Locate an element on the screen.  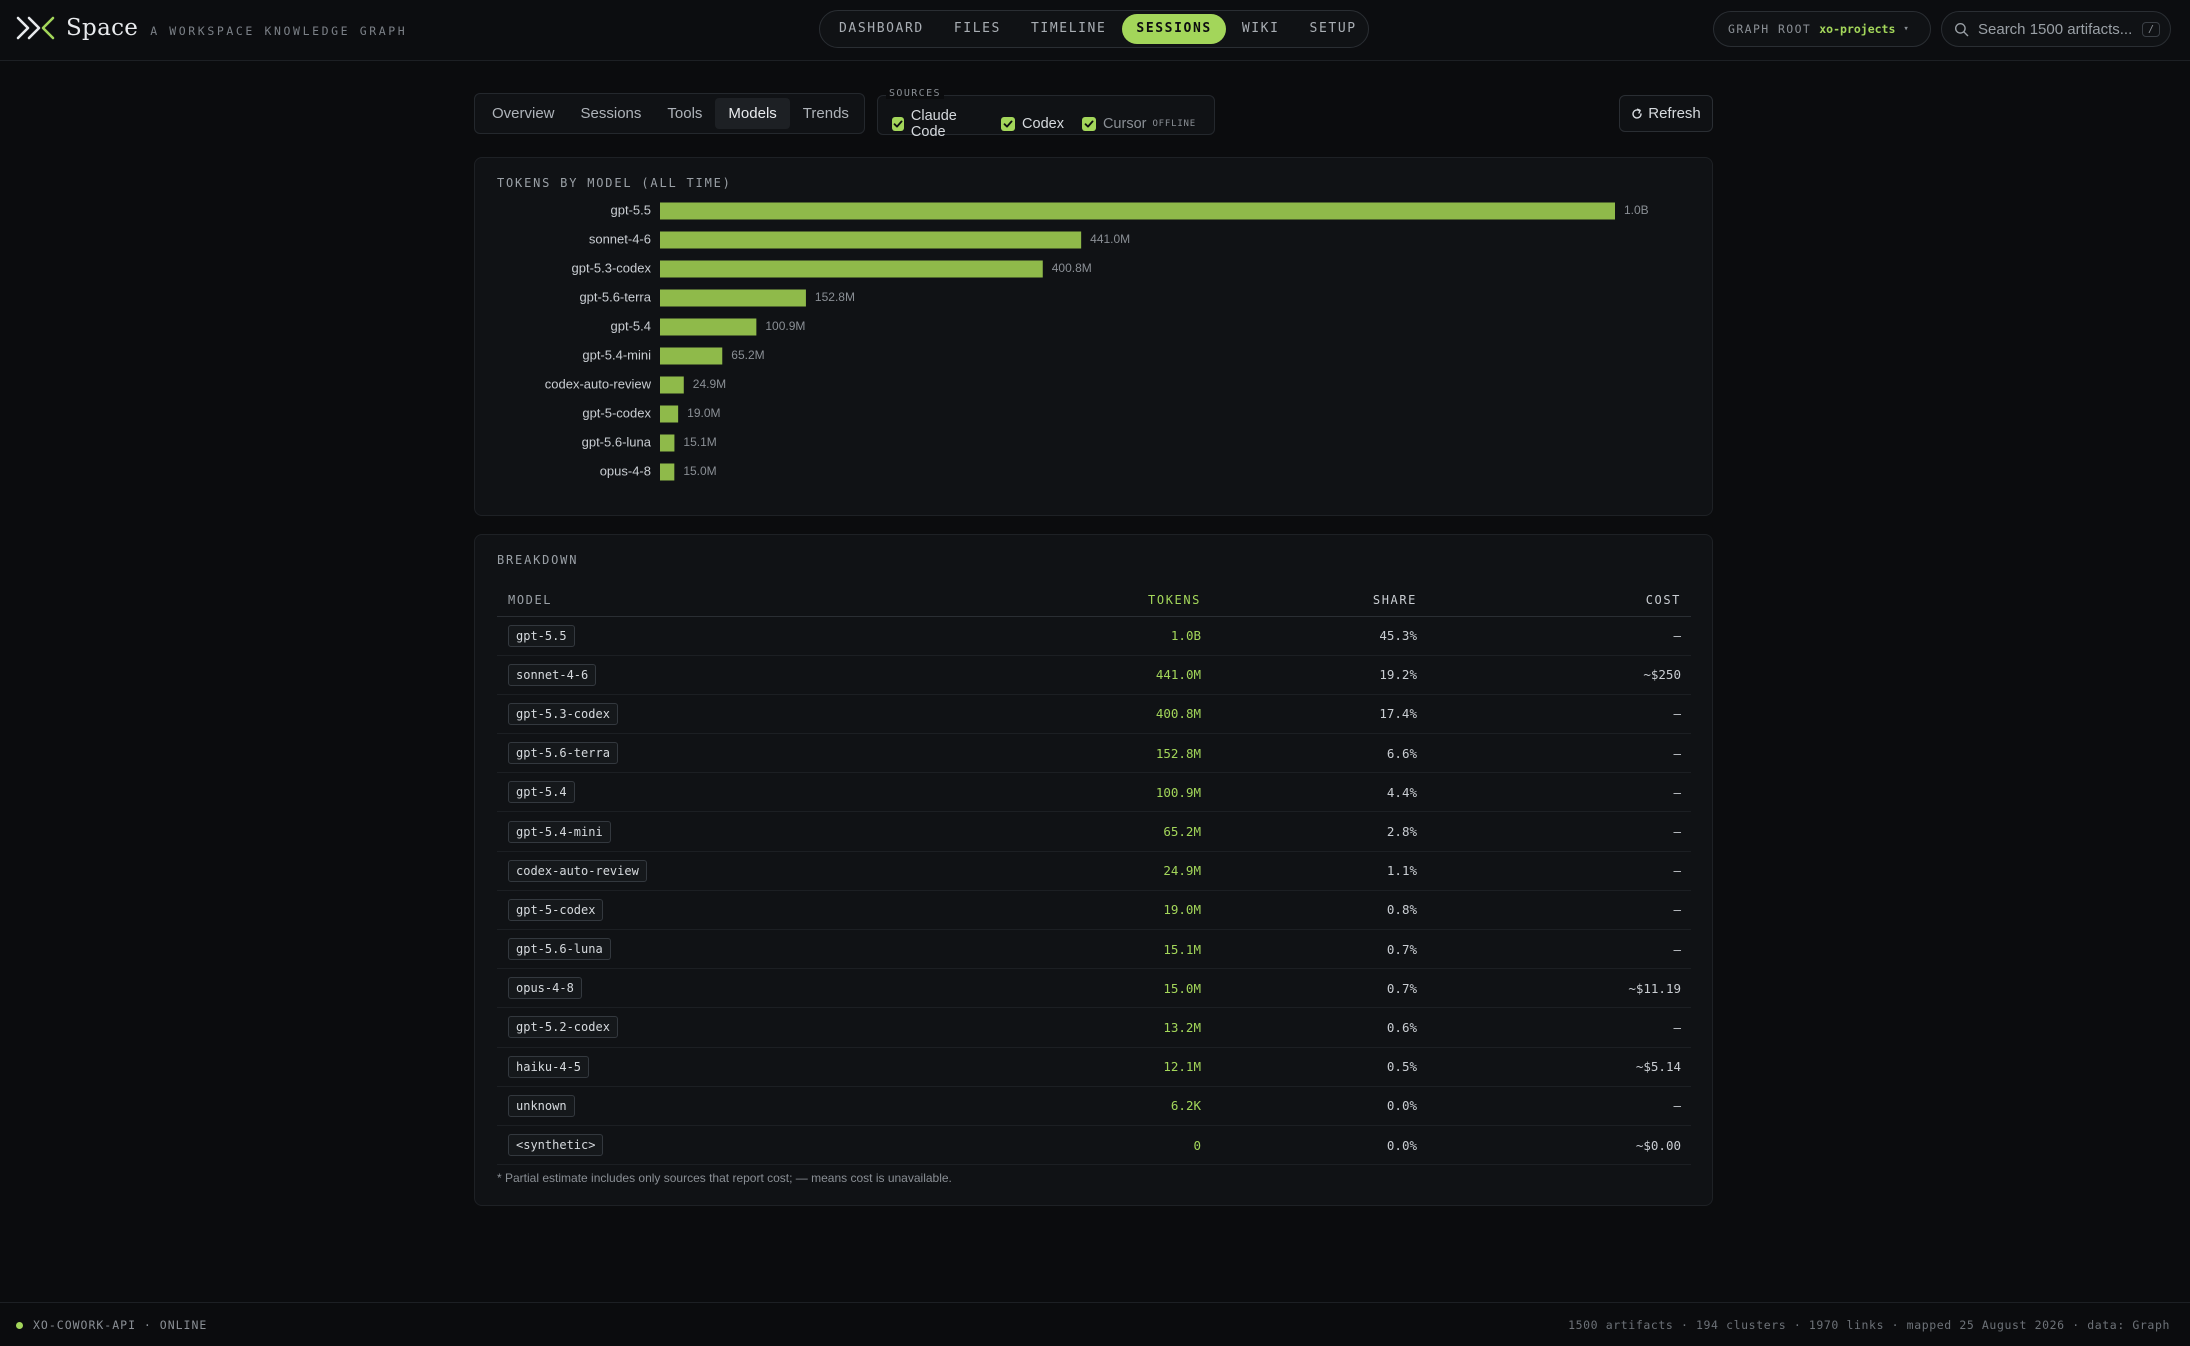
table-row: gpt-5.4-mini 65.2M 2.8% — is located at coordinates (1094, 831).